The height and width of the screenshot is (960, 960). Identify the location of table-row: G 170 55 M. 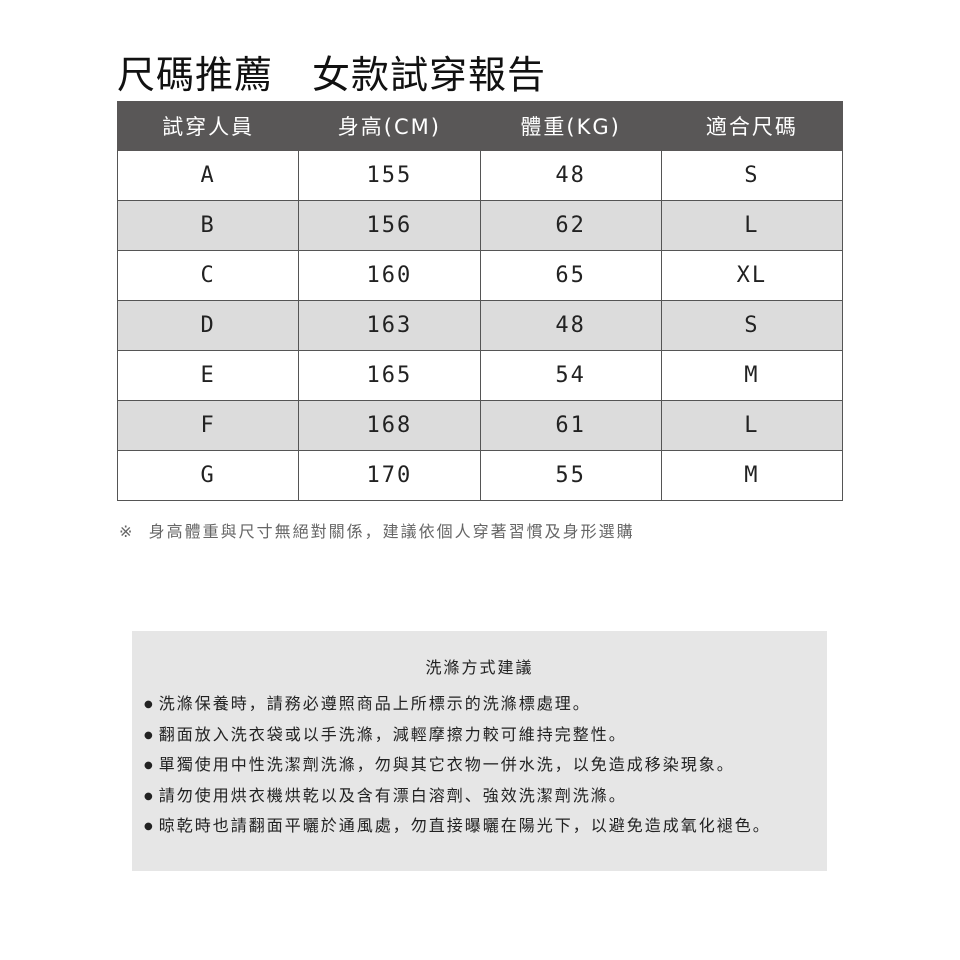
(480, 475).